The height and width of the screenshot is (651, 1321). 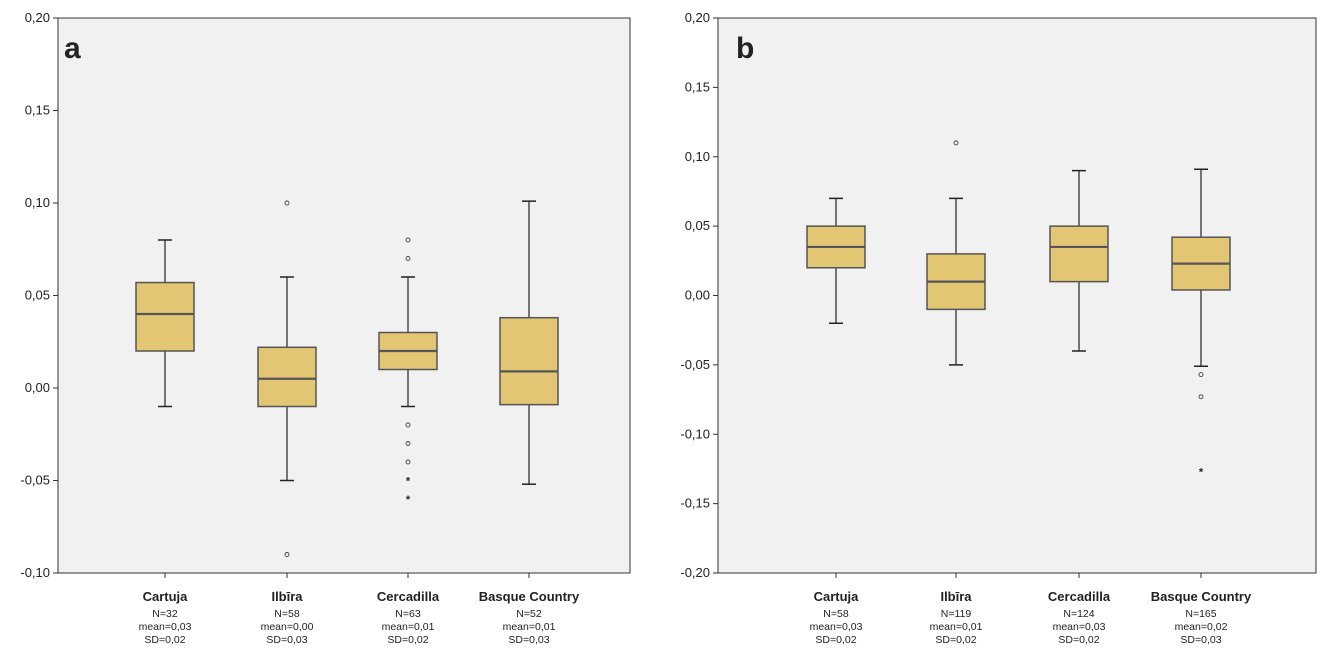 What do you see at coordinates (695, 572) in the screenshot?
I see `y-tick-label: -0,20` at bounding box center [695, 572].